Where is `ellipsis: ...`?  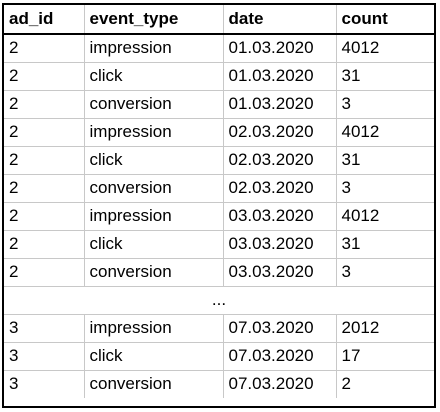
ellipsis: ... is located at coordinates (219, 300).